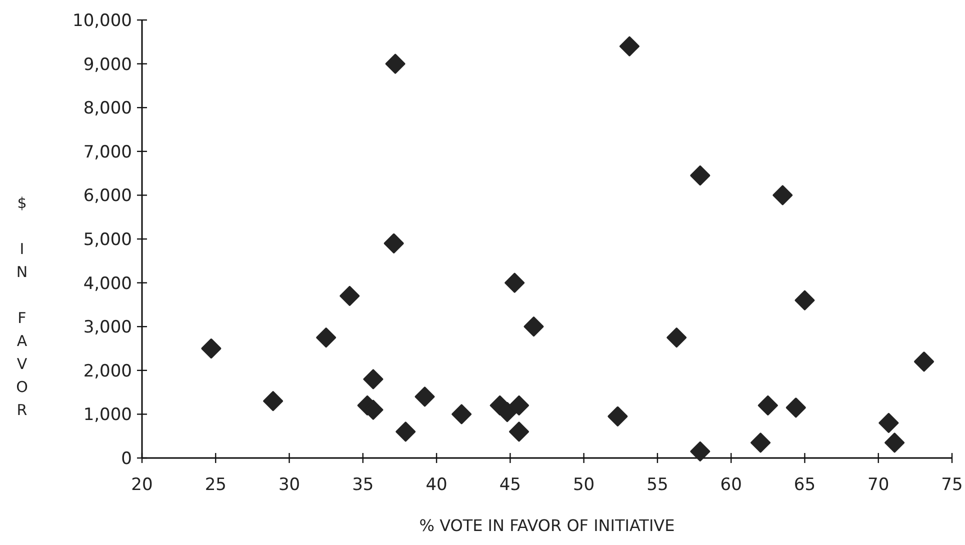  What do you see at coordinates (363, 485) in the screenshot?
I see `x-tick-label: 35` at bounding box center [363, 485].